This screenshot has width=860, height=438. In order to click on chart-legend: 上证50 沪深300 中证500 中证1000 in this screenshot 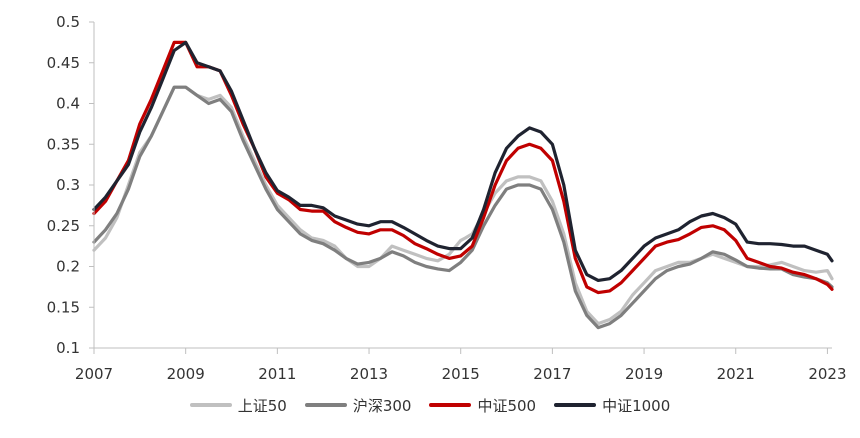, I will do `click(430, 405)`.